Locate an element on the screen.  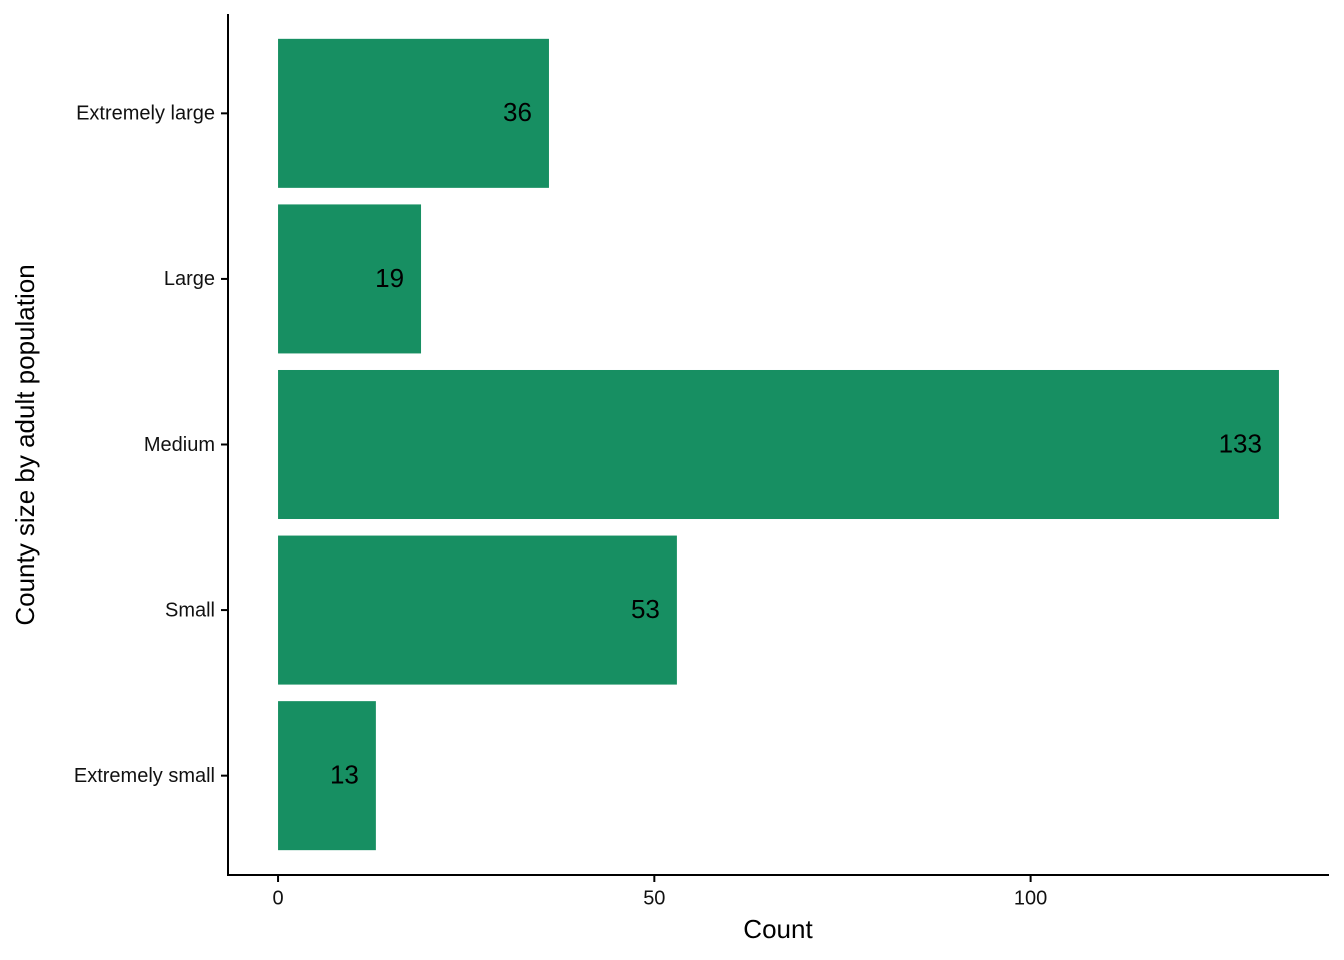
x-tick-label: 100 is located at coordinates (1030, 898).